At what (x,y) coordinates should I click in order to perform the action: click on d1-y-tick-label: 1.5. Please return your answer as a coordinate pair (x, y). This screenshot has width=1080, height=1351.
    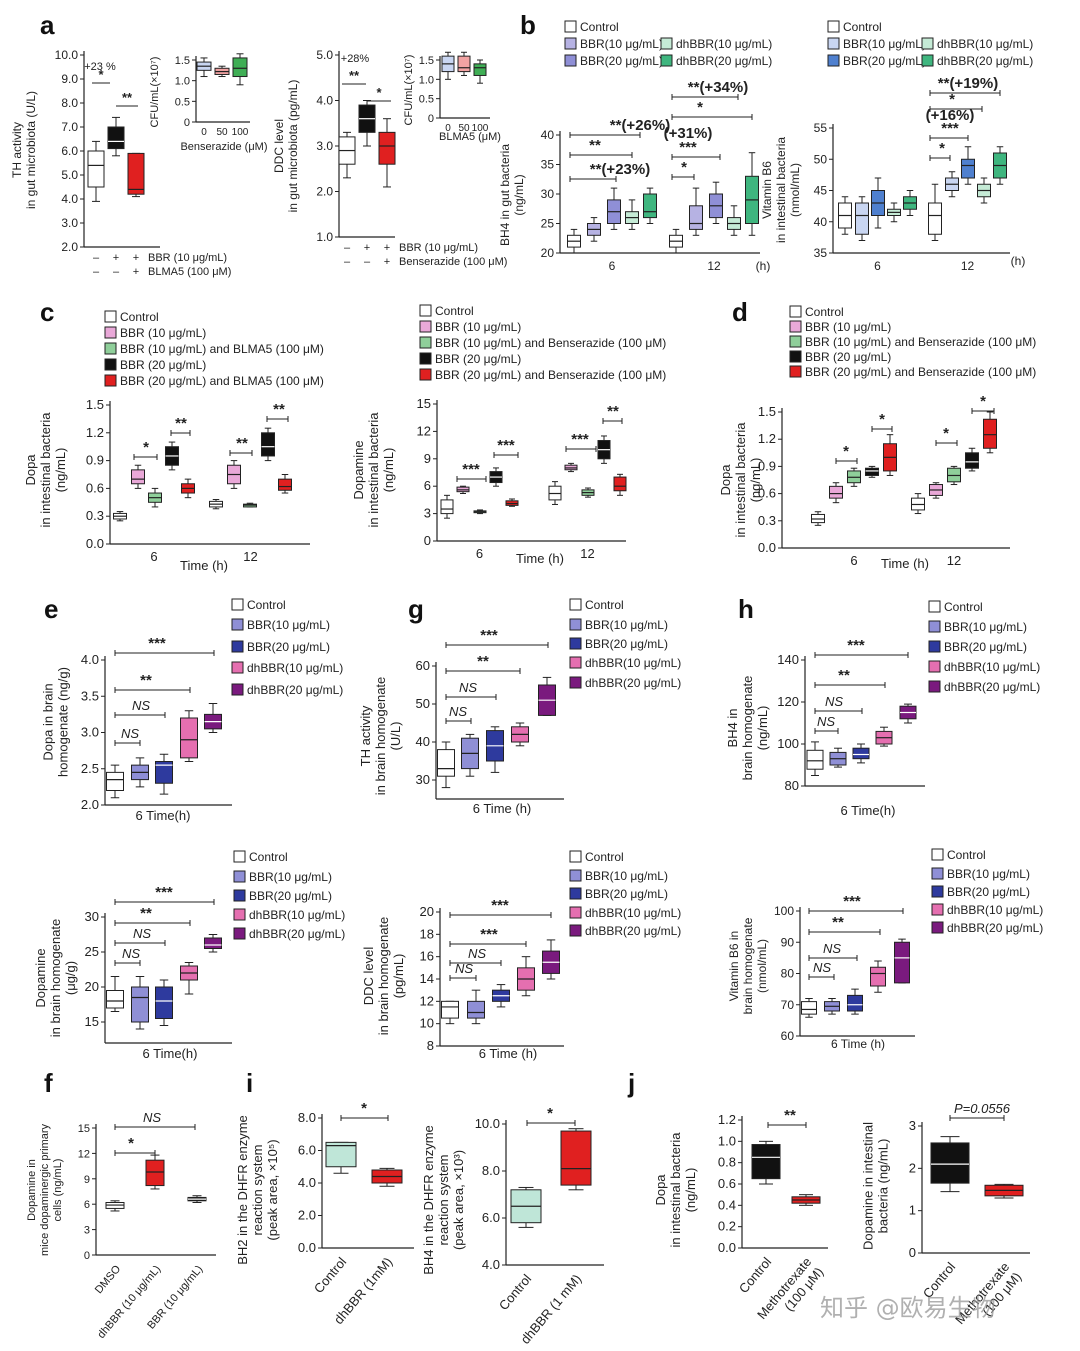
    Looking at the image, I should click on (767, 411).